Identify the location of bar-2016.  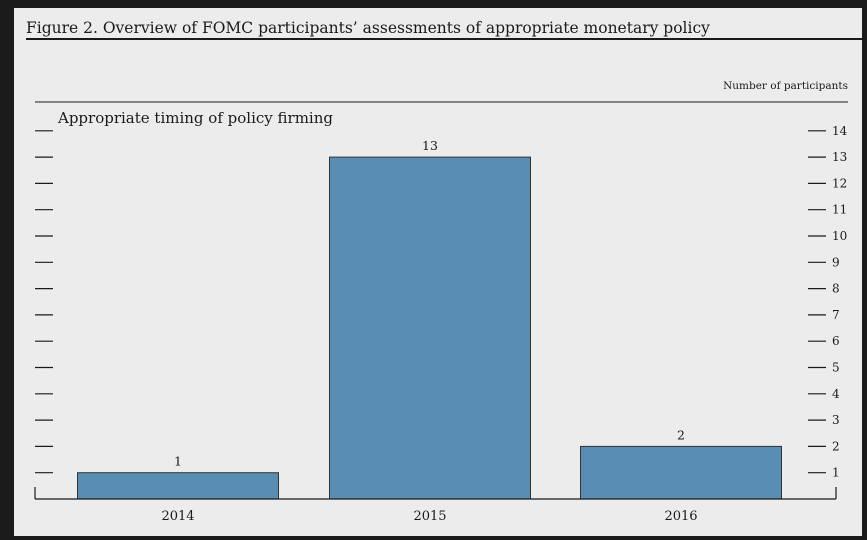
(681, 472).